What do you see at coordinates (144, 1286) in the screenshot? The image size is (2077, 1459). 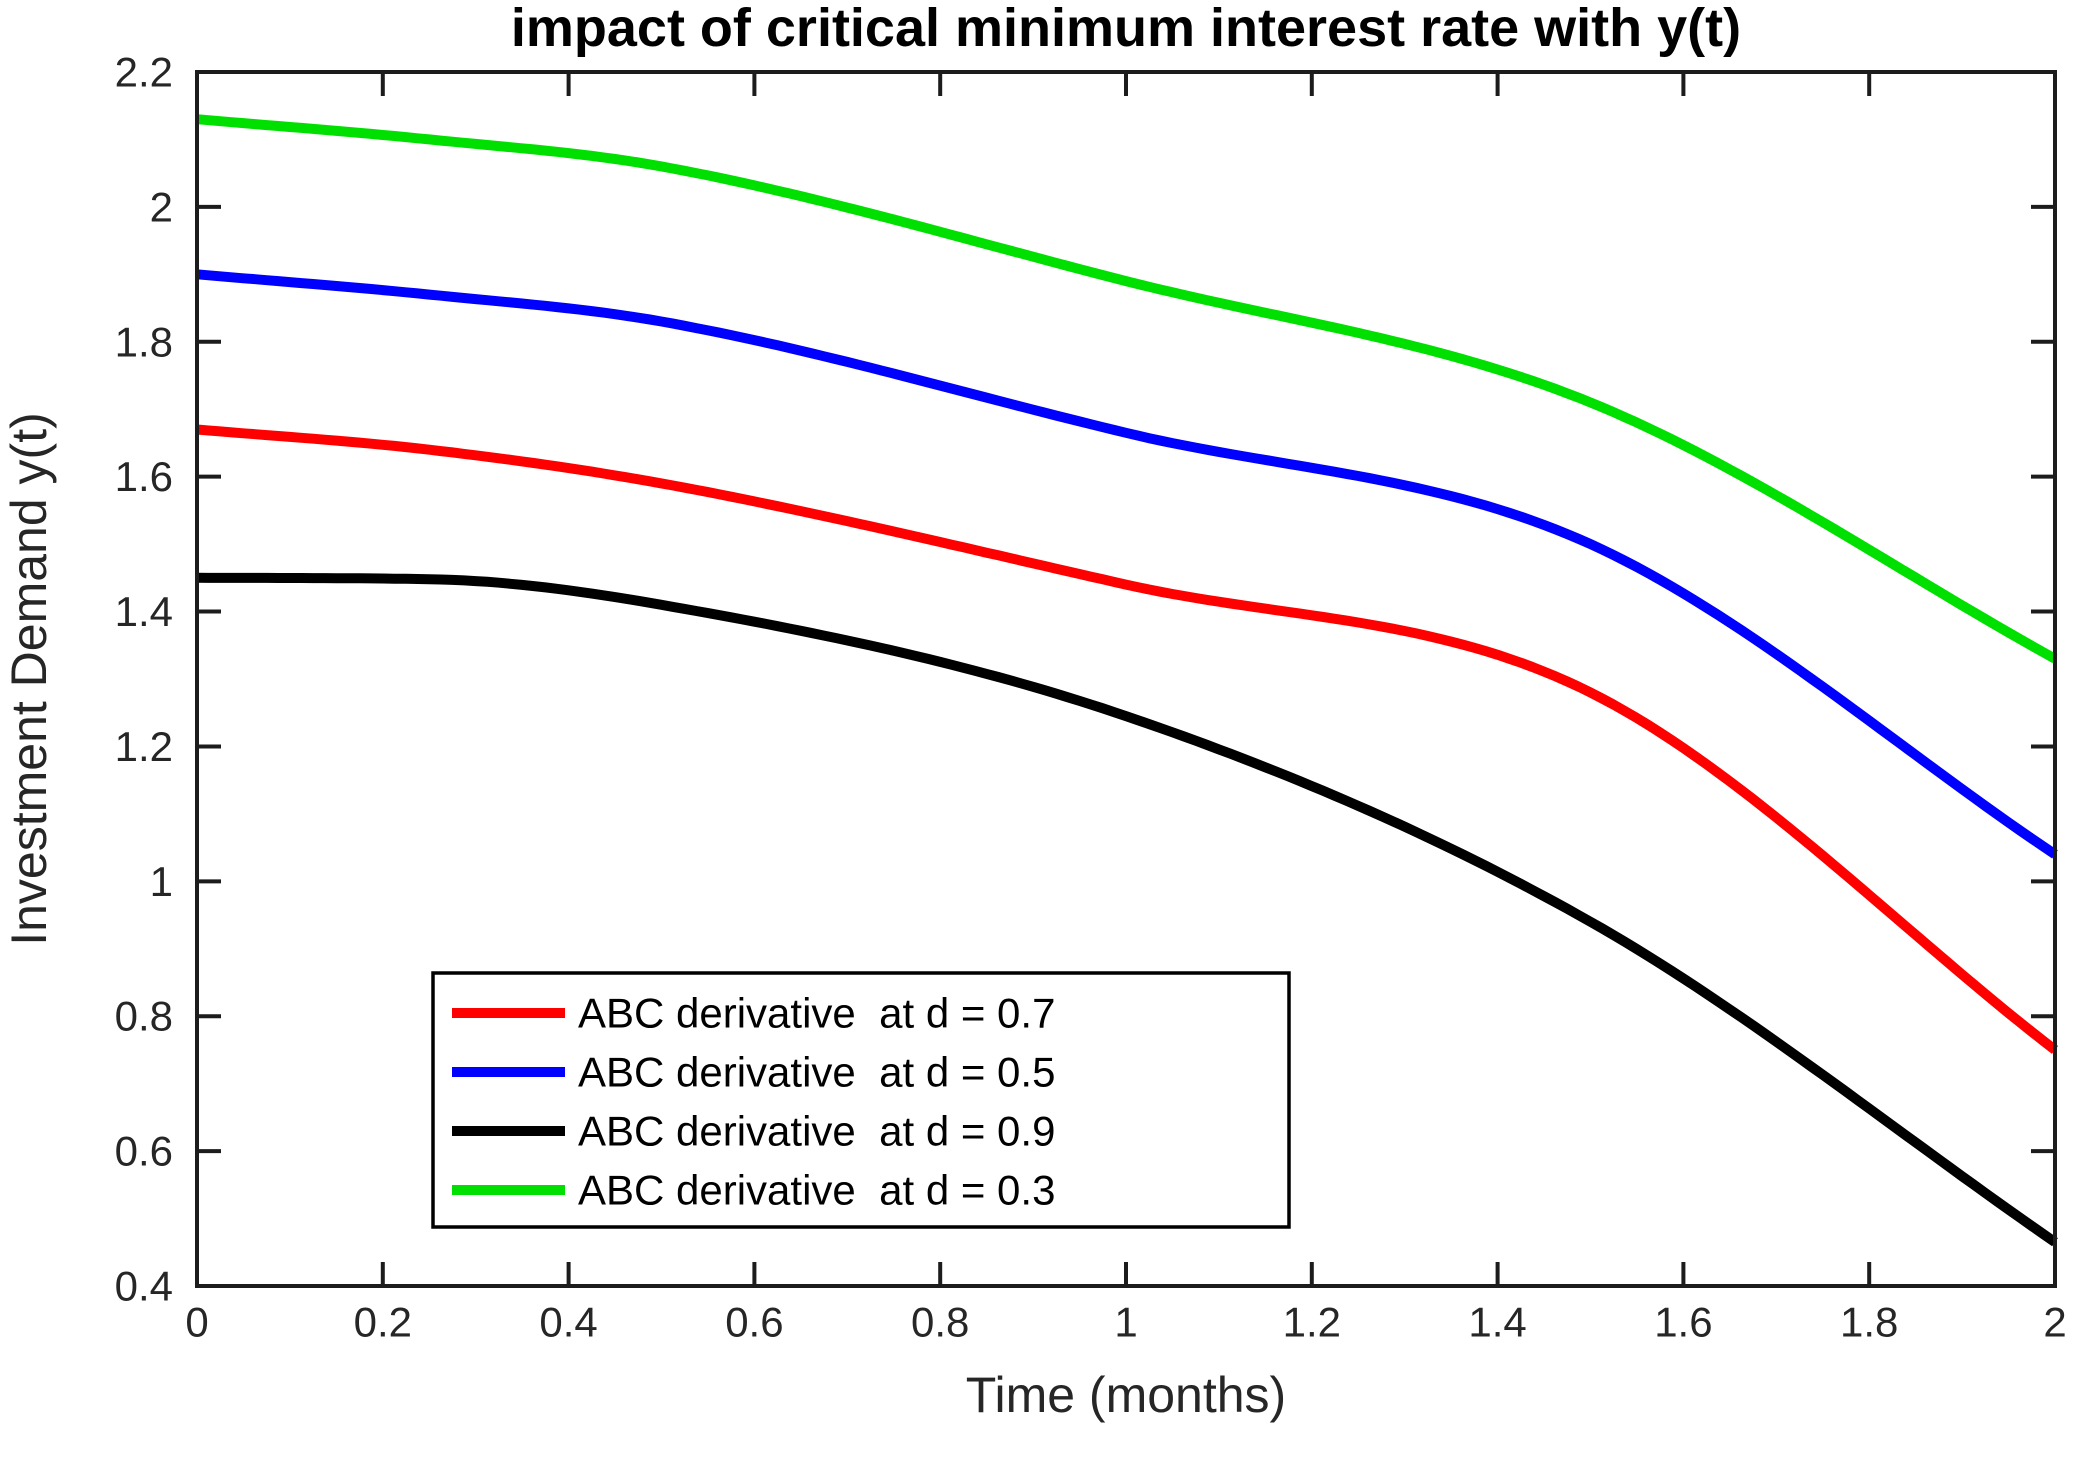 I see `y-tick-label: 0.4` at bounding box center [144, 1286].